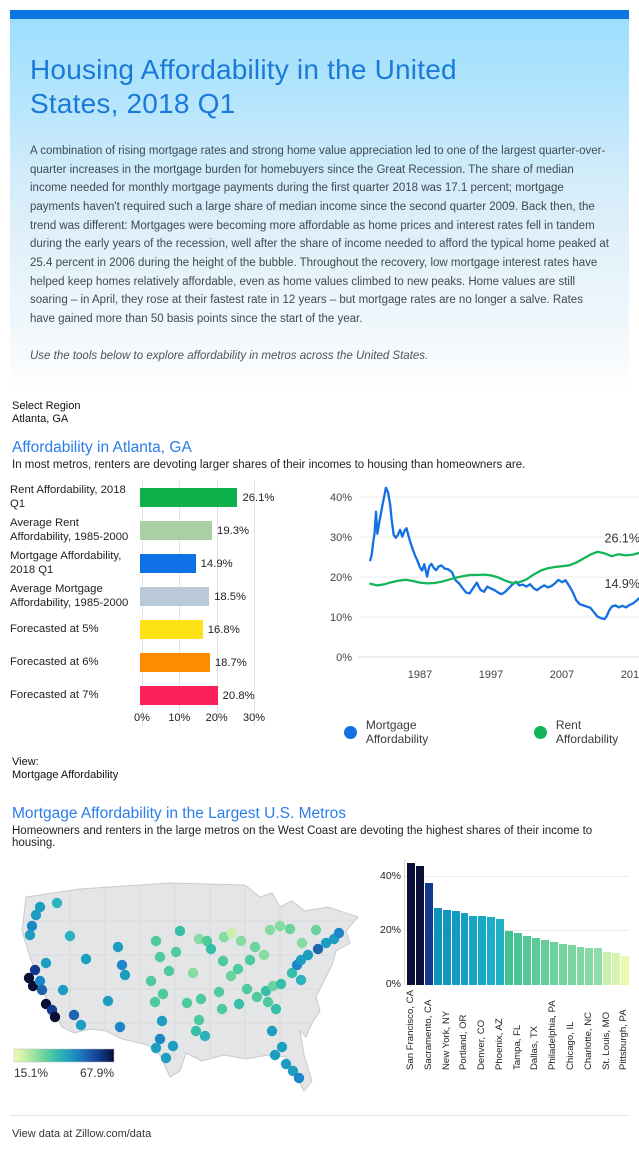 This screenshot has height=1154, width=639. I want to click on footer-link: View data at Zillow.com/data, so click(82, 1134).